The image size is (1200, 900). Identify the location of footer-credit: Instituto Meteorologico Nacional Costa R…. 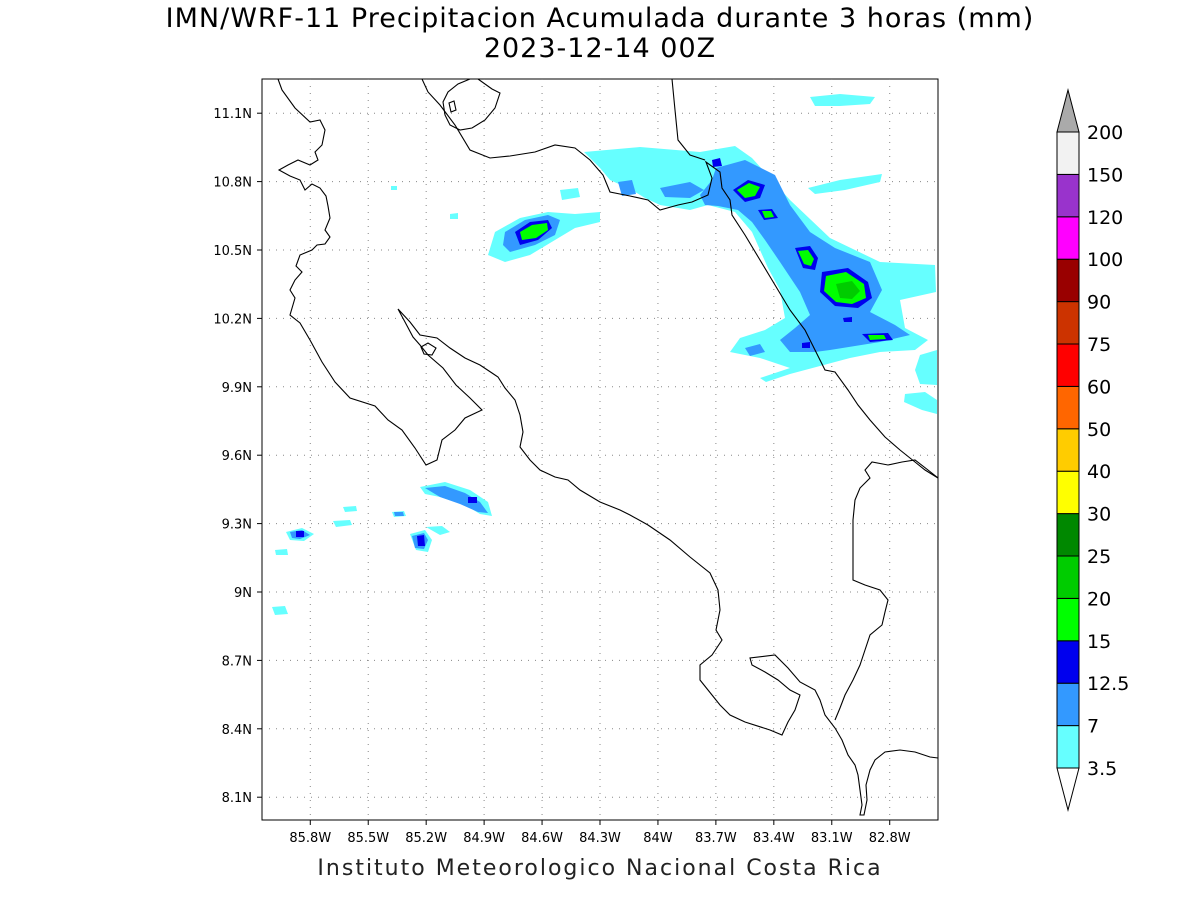
(600, 868).